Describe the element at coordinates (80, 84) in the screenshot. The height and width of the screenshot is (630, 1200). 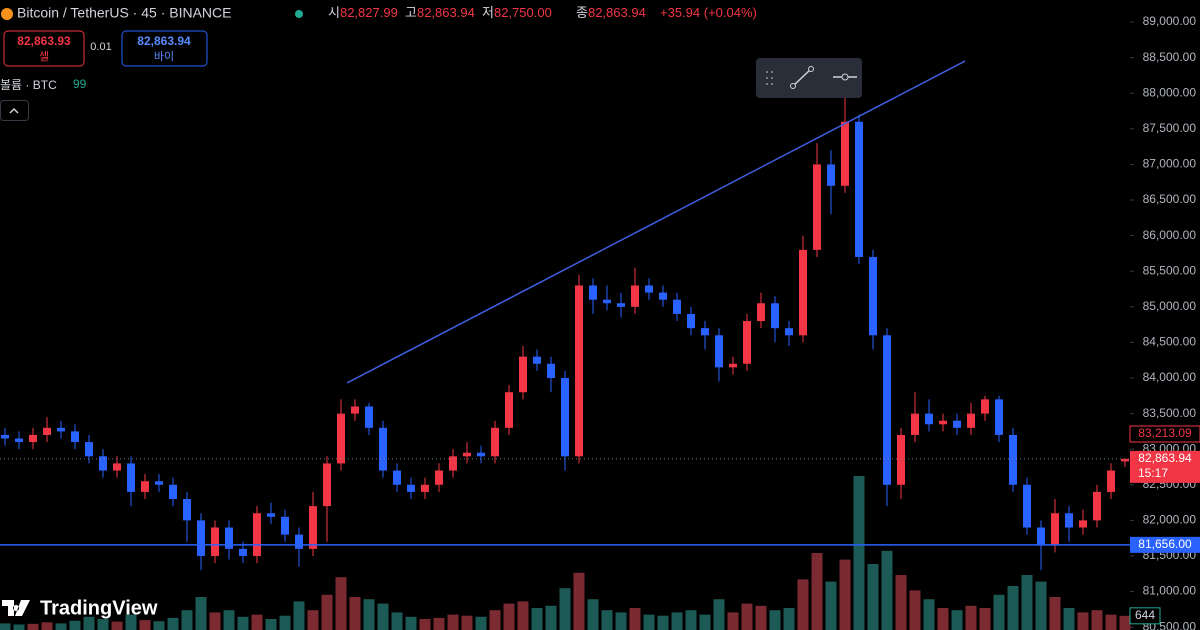
I see `volume-legend-value: 99` at that location.